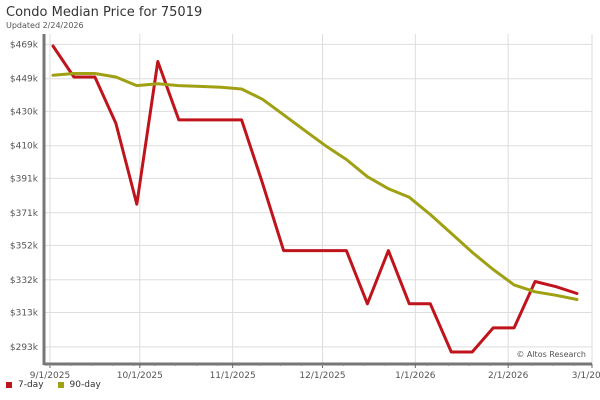 Image resolution: width=600 pixels, height=400 pixels. I want to click on chart-title: Condo Median Price for 75019, so click(104, 12).